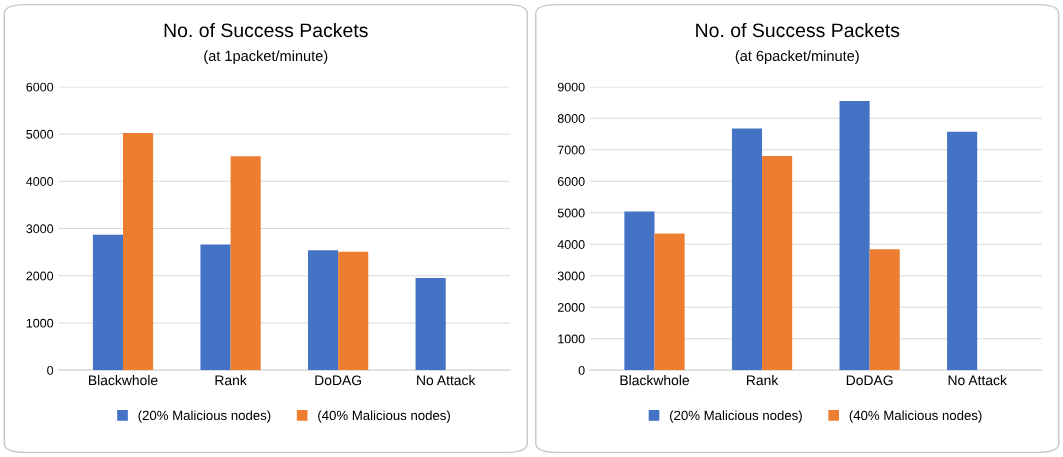 Image resolution: width=1063 pixels, height=457 pixels. Describe the element at coordinates (266, 57) in the screenshot. I see `chart-subtitle: (at 1packet/minute)` at that location.